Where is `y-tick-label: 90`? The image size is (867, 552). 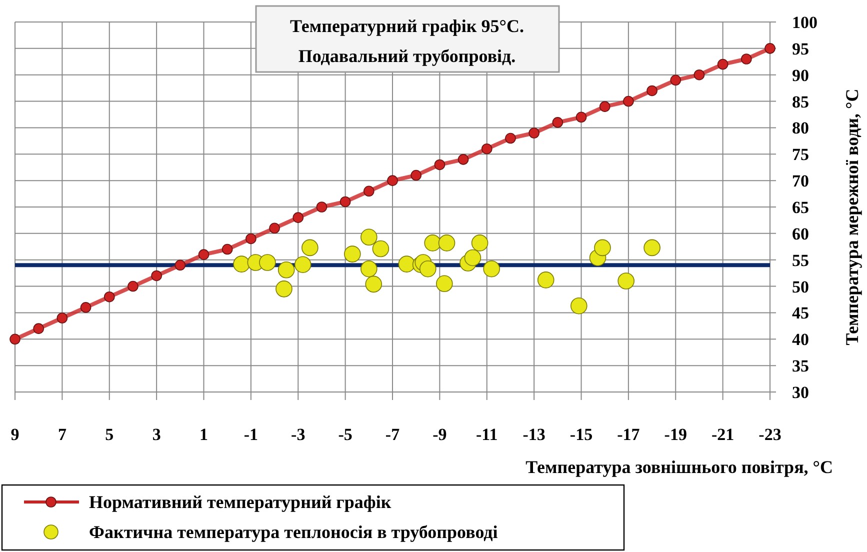
y-tick-label: 90 is located at coordinates (800, 75).